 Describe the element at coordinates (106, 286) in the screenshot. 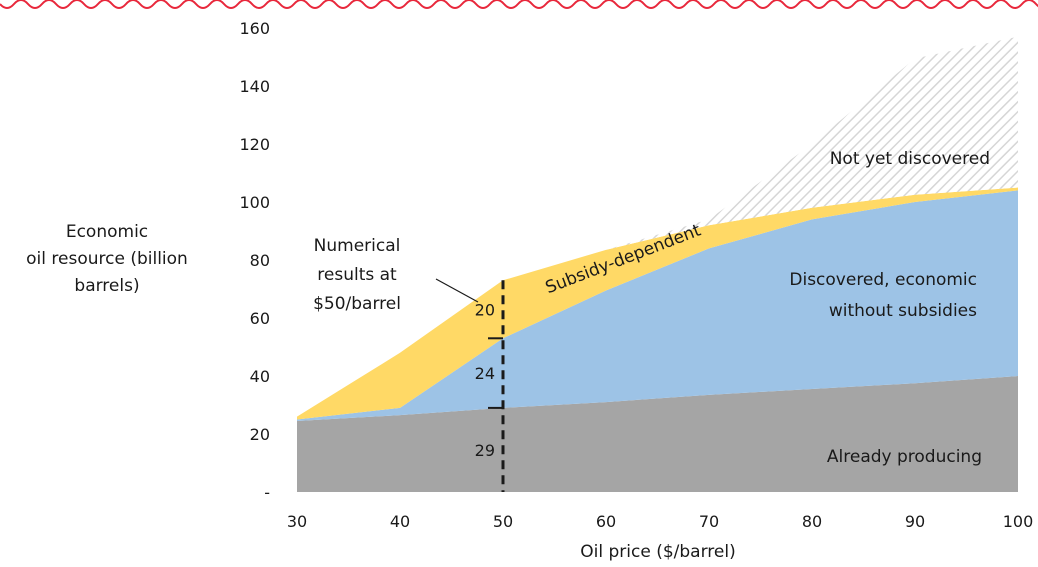

I see `y-axis-title-line-3: barrels)` at that location.